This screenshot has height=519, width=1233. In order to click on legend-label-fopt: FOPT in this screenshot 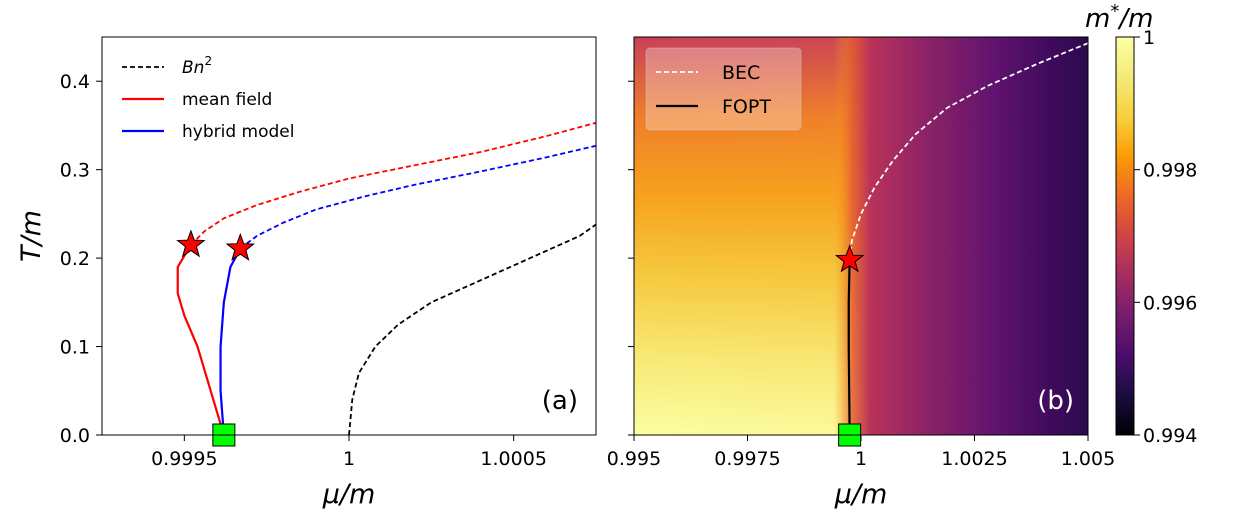, I will do `click(746, 107)`.